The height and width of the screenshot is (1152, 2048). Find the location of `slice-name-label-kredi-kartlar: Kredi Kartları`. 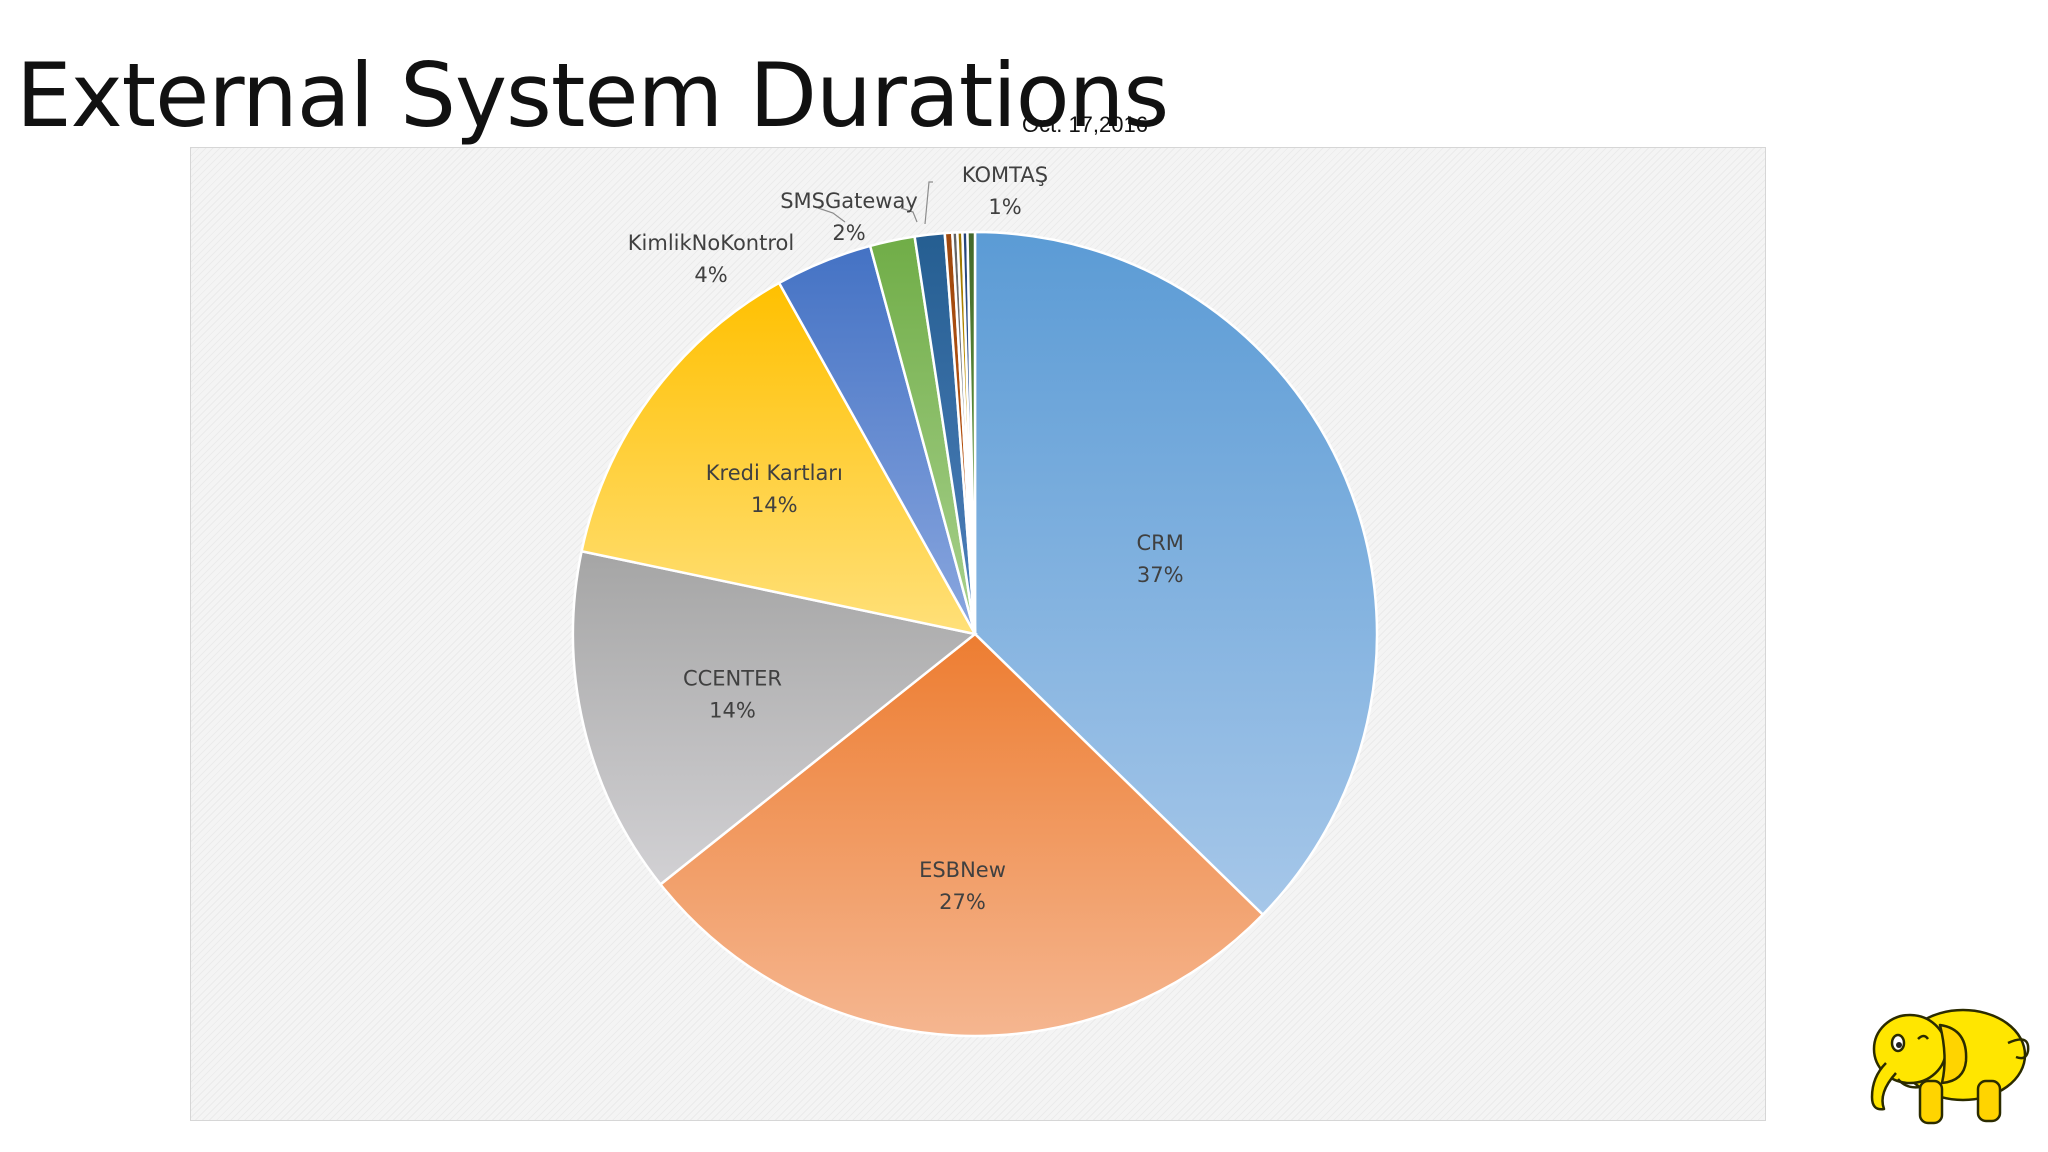

slice-name-label-kredi-kartlar: Kredi Kartları is located at coordinates (774, 473).